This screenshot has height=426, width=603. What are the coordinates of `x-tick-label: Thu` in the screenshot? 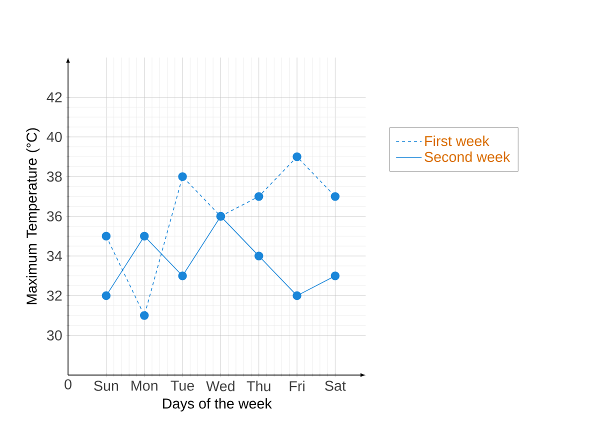 It's located at (258, 386).